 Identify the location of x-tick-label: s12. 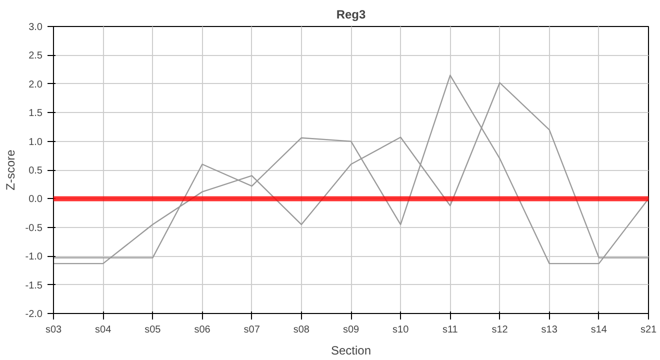
(500, 330).